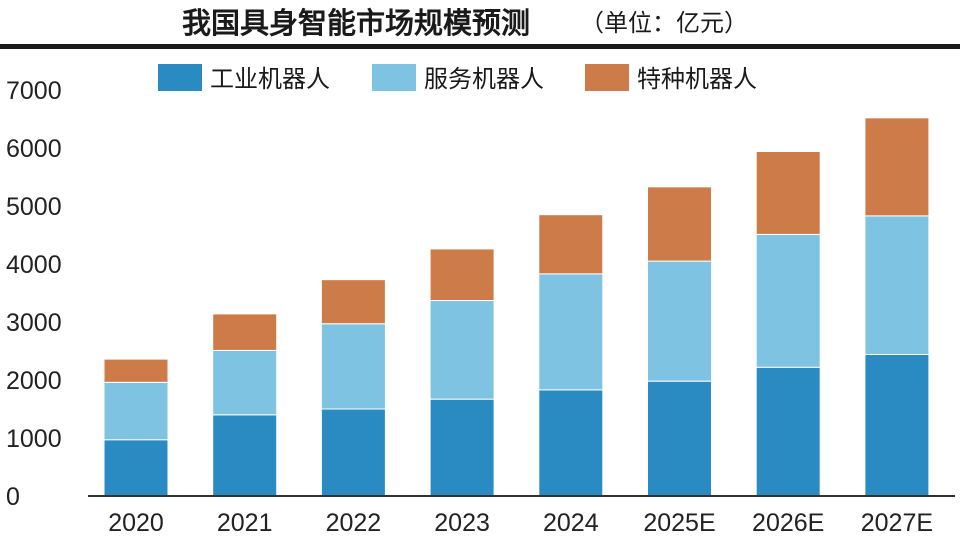 This screenshot has width=960, height=540. Describe the element at coordinates (34, 323) in the screenshot. I see `y-tick-label: 3000` at that location.